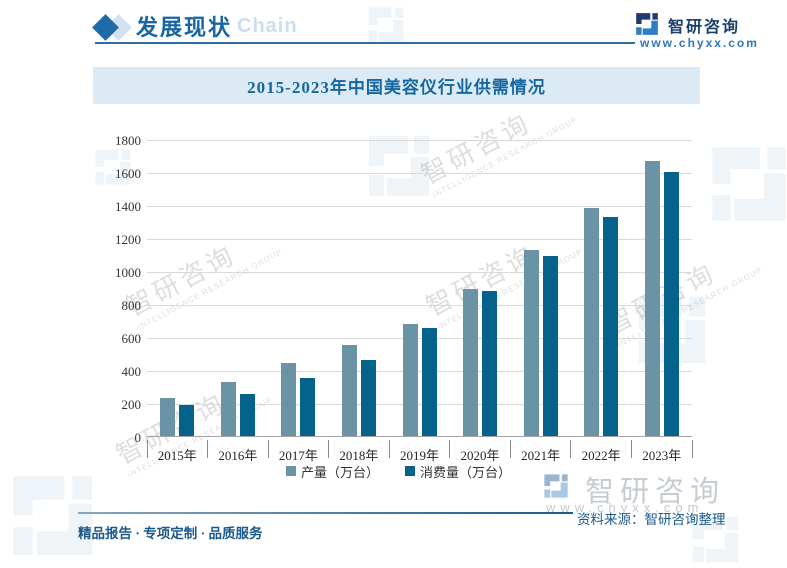 The height and width of the screenshot is (568, 787). Describe the element at coordinates (601, 455) in the screenshot. I see `x-axis-tick-label: 2022年` at that location.